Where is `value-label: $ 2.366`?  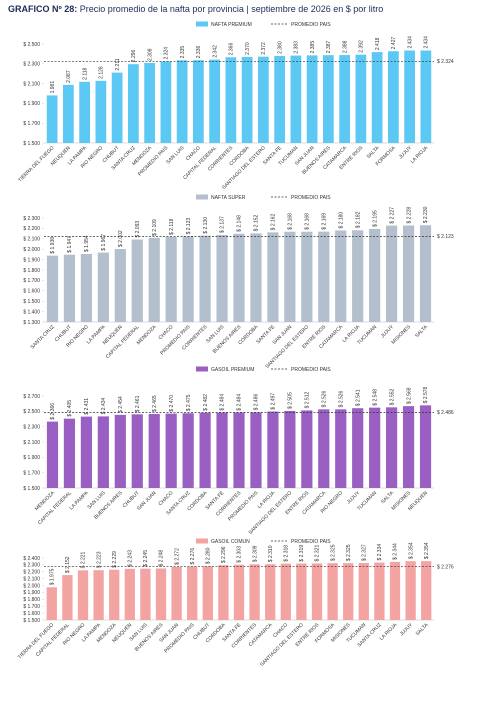 value-label: $ 2.366 is located at coordinates (53, 411).